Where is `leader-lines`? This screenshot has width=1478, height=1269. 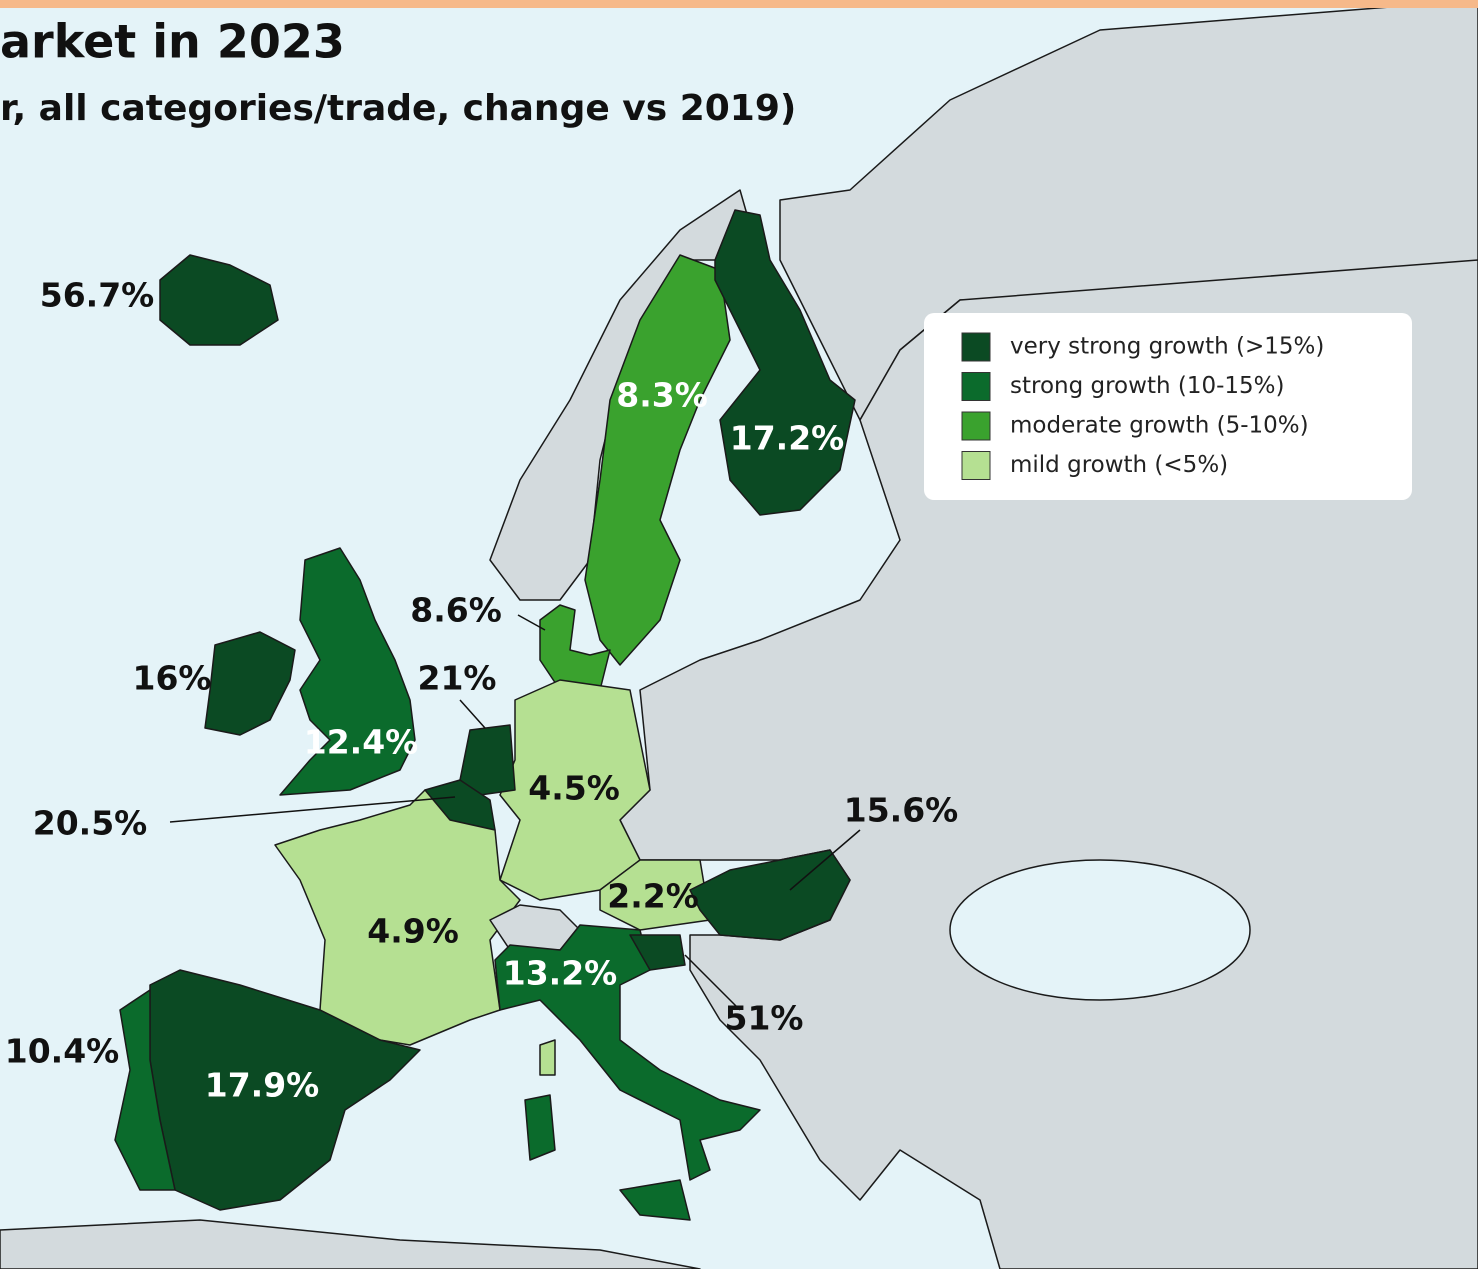
leader-lines is located at coordinates (515, 812).